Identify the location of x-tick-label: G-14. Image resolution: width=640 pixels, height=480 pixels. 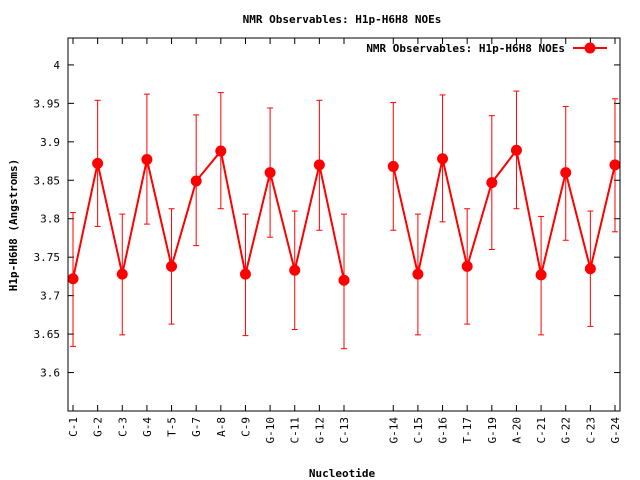
(393, 430).